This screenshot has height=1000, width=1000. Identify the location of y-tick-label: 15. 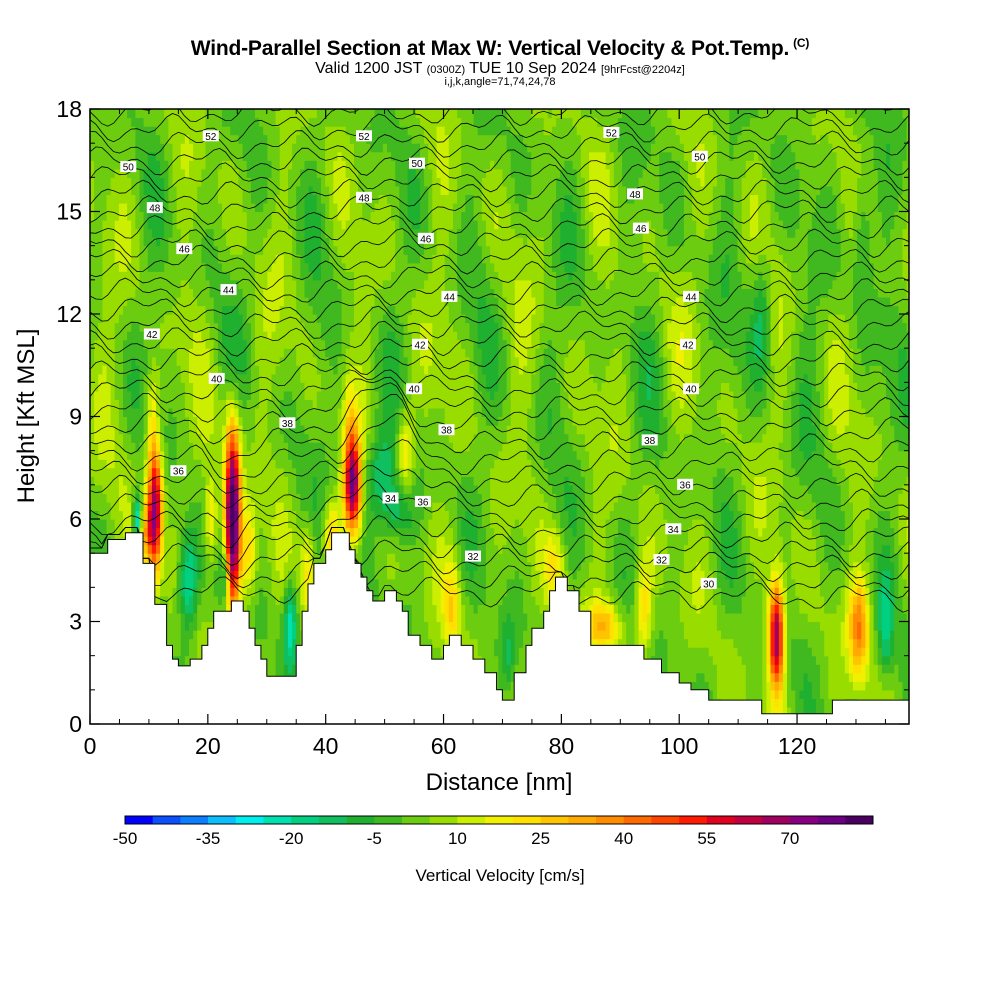
(69, 212).